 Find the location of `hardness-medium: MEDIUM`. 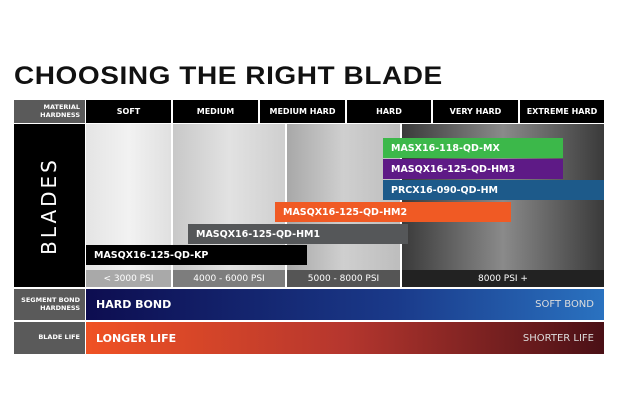

hardness-medium: MEDIUM is located at coordinates (215, 111).